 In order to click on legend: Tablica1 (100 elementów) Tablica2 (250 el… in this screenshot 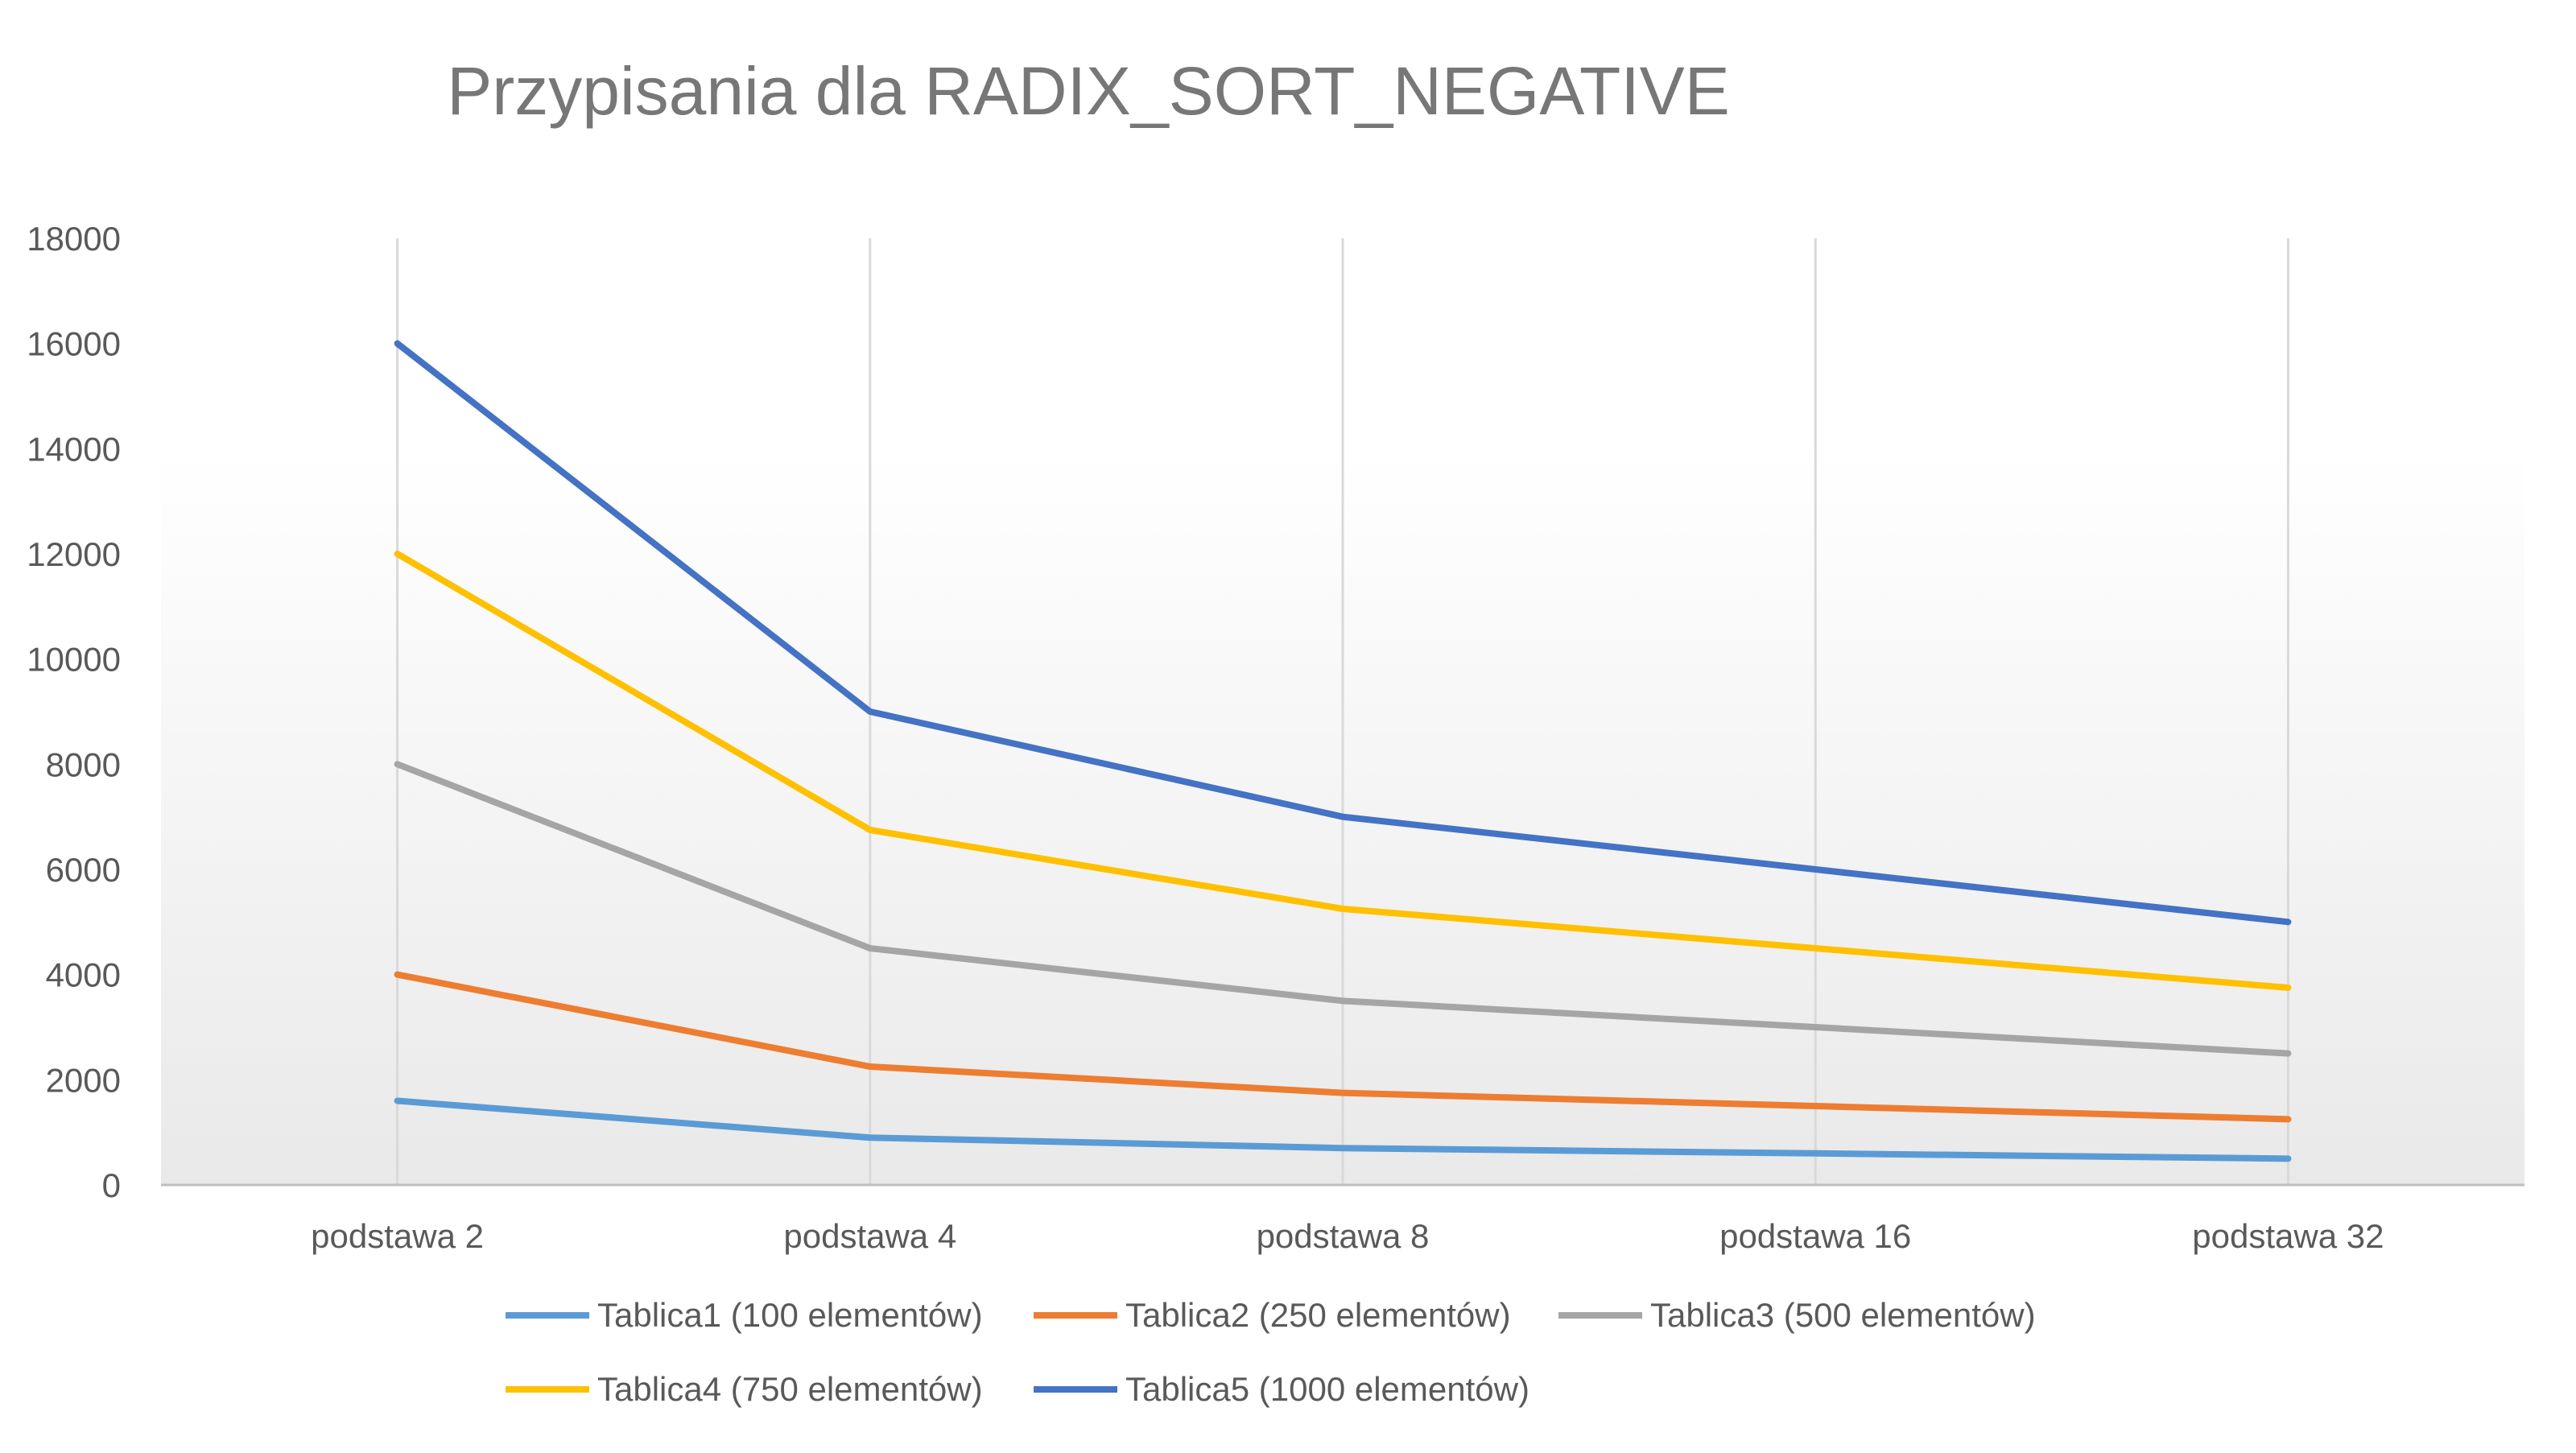, I will do `click(1271, 1352)`.